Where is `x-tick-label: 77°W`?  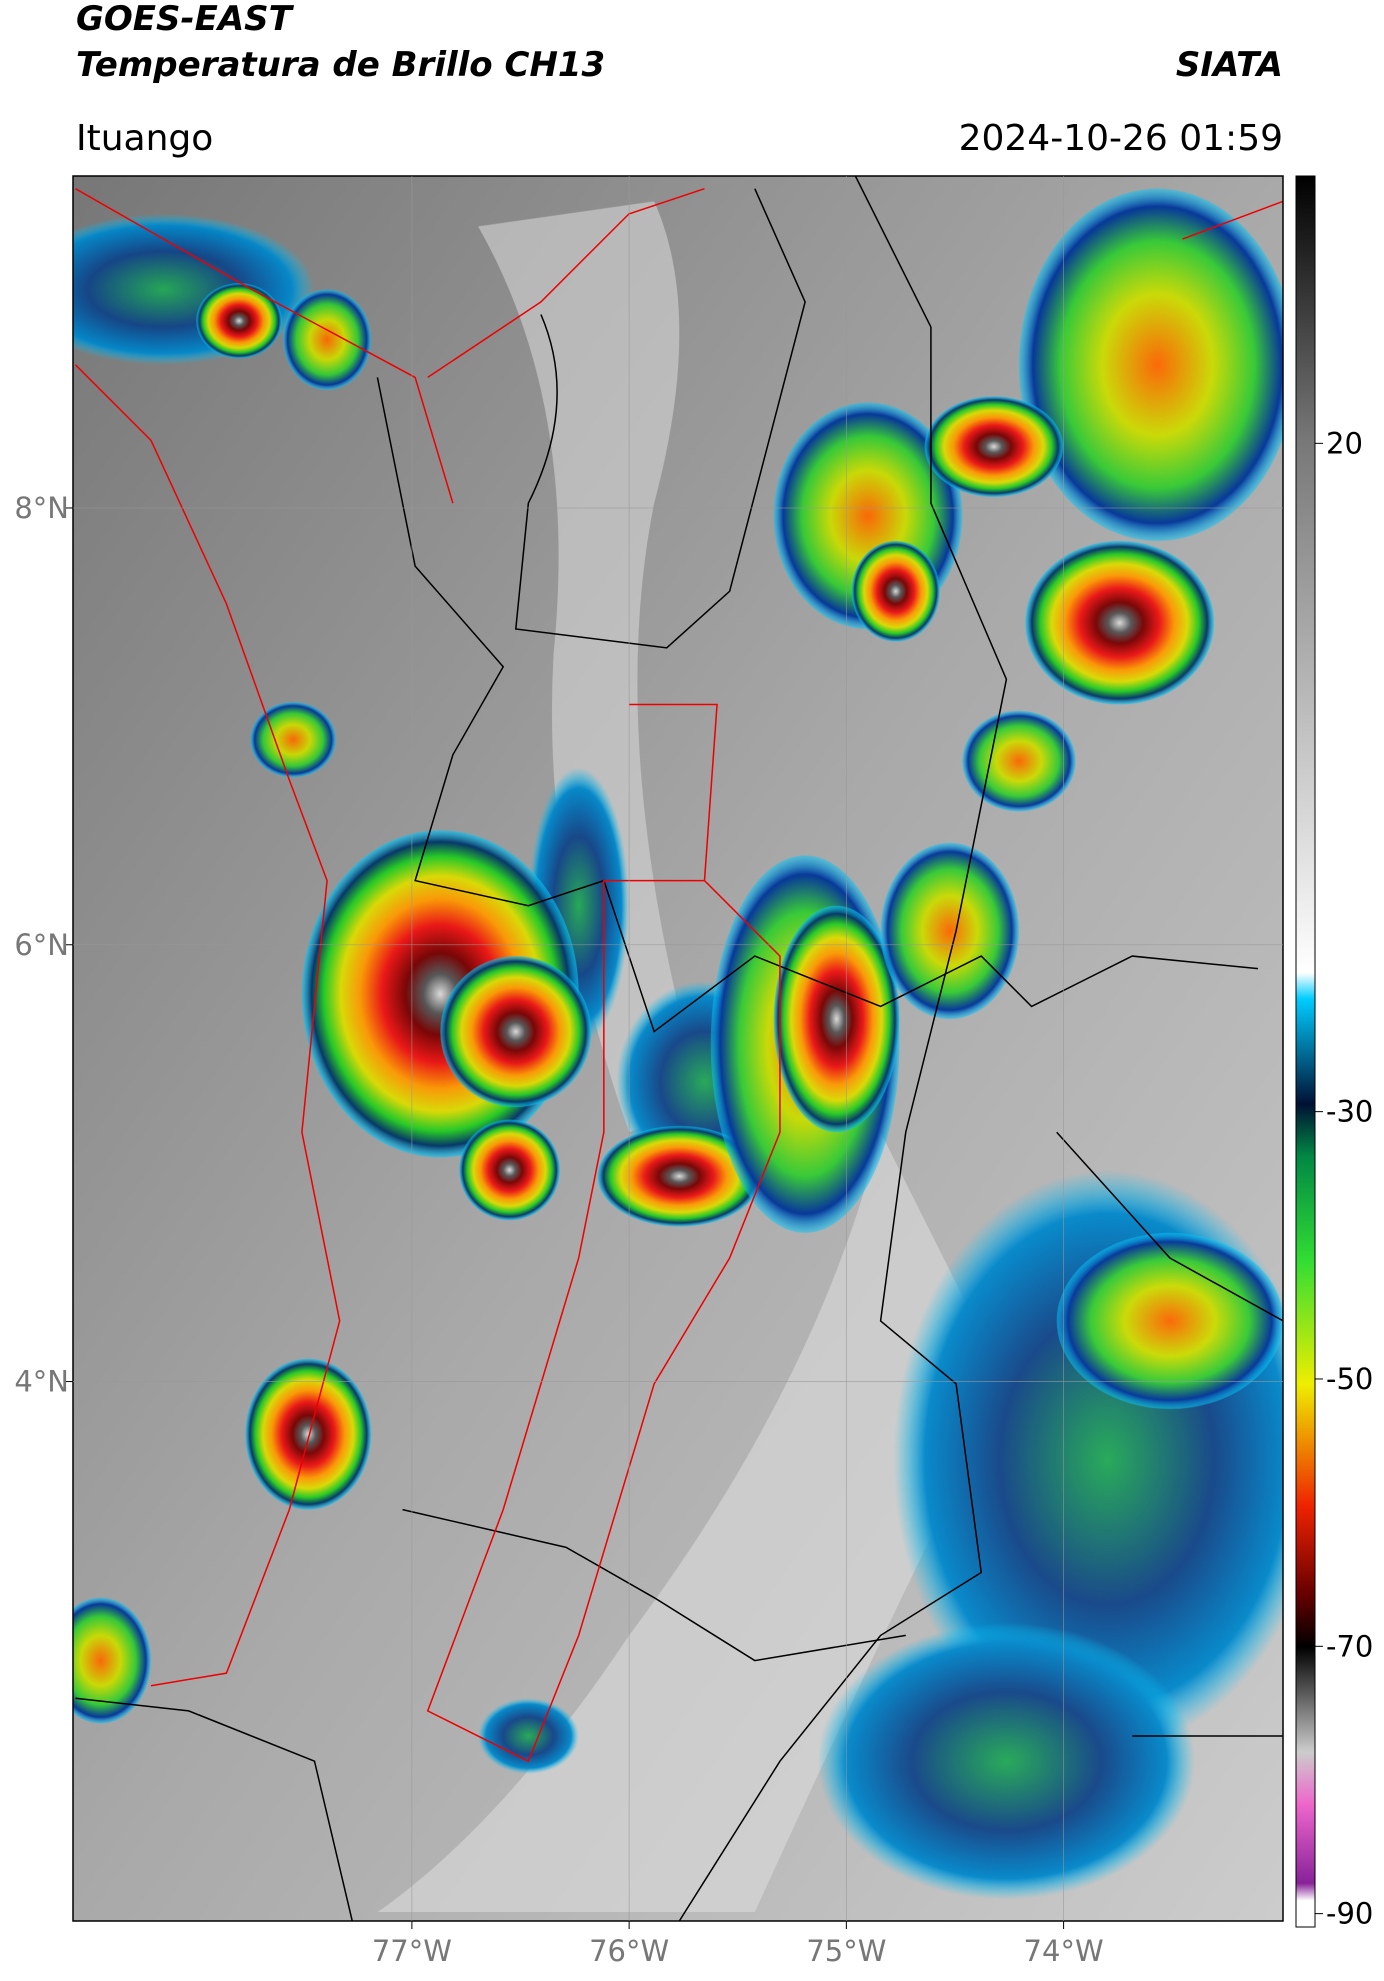 x-tick-label: 77°W is located at coordinates (412, 1951).